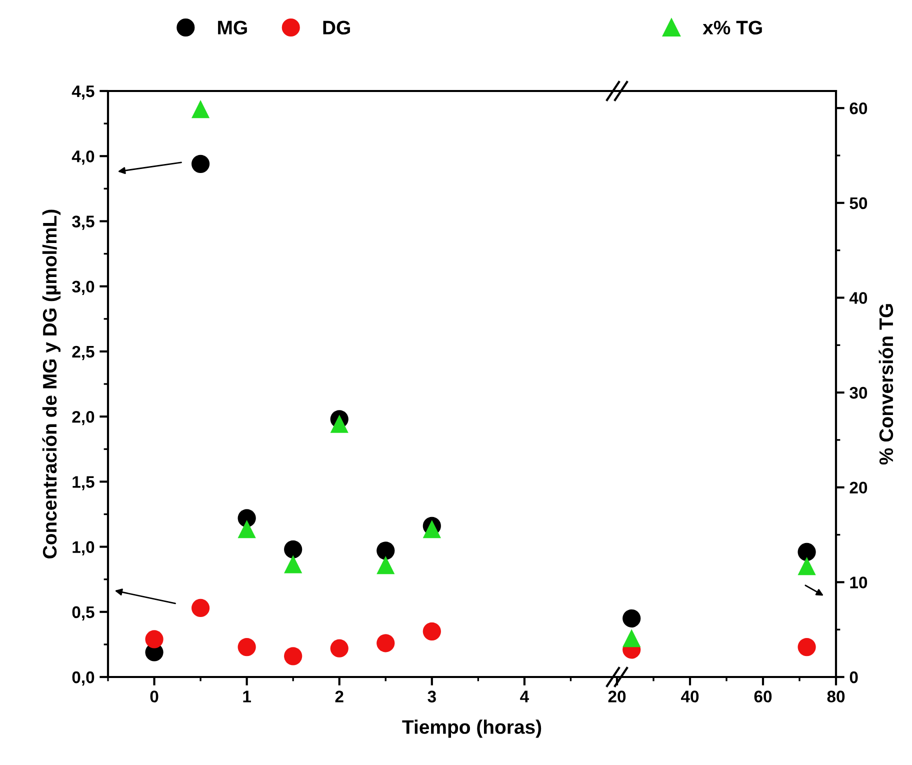  What do you see at coordinates (83, 223) in the screenshot?
I see `y-tick-label: 3,5` at bounding box center [83, 223].